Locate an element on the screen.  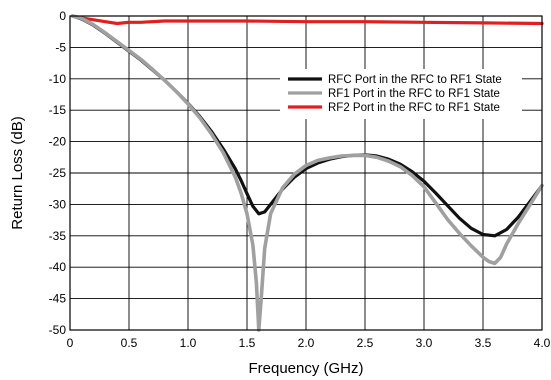
x-tick-labels: 0 0.5 1.0 1.5 2.0 2.5 3.0 3.5 4.0 is located at coordinates (309, 343).